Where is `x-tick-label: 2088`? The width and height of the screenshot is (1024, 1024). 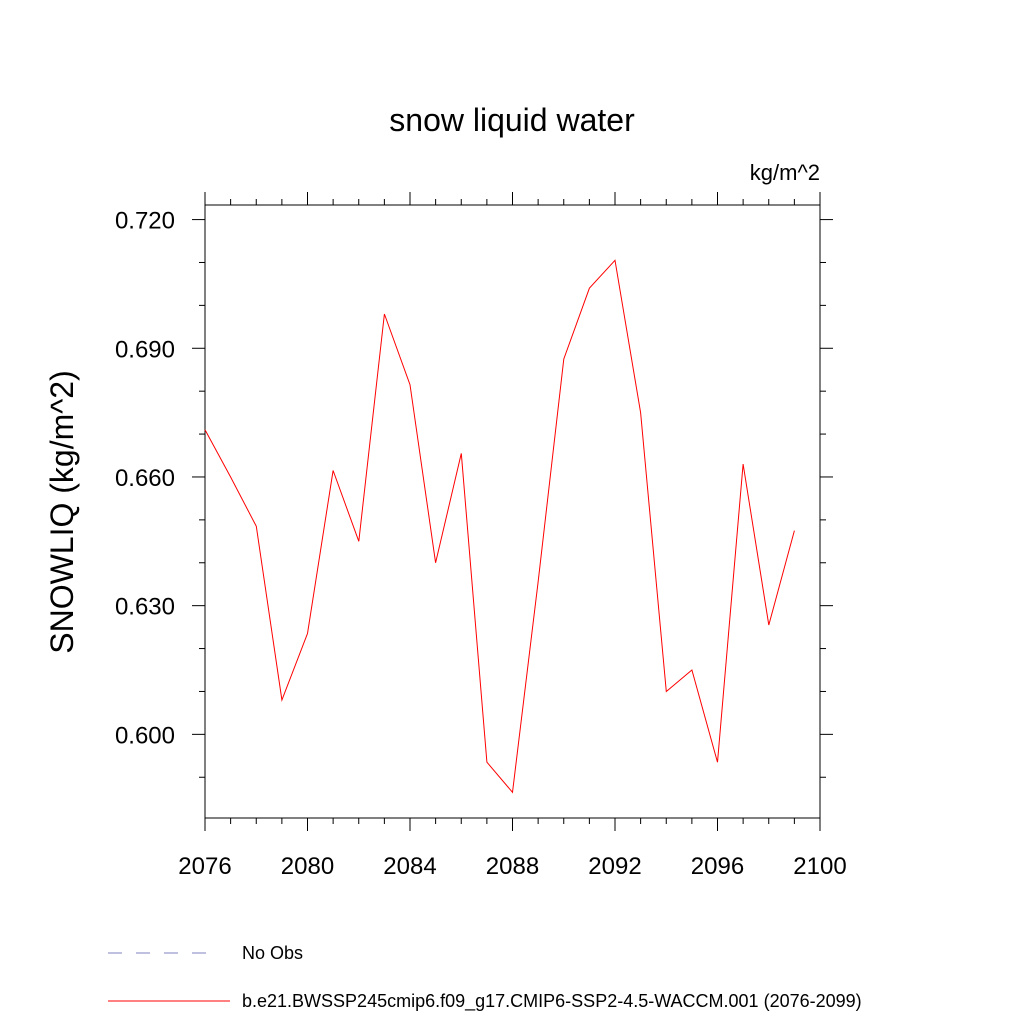
x-tick-label: 2088 is located at coordinates (512, 866).